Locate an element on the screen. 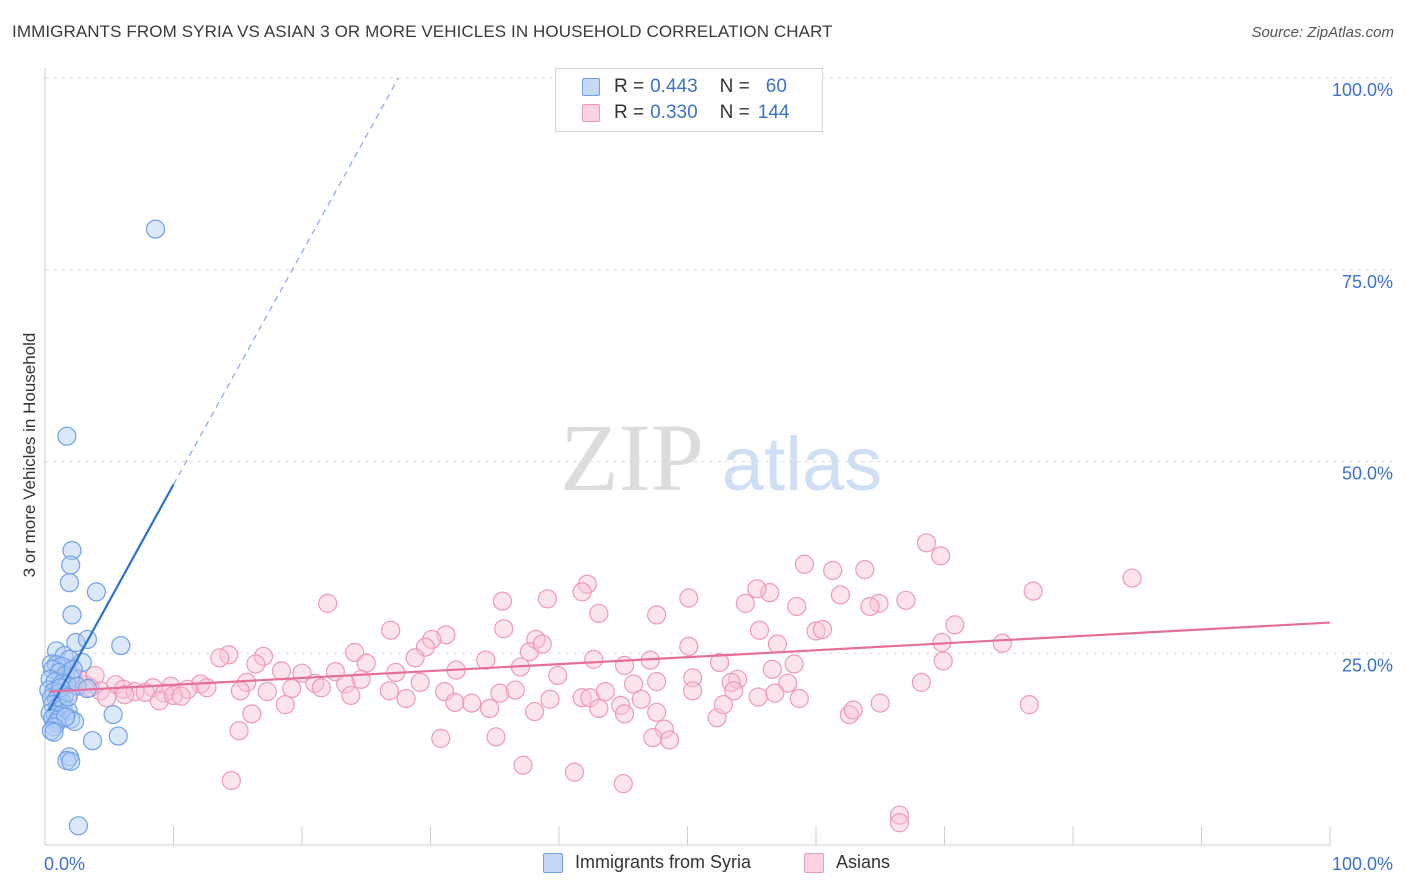 This screenshot has width=1406, height=892. trend-line-syria is located at coordinates (111, 597).